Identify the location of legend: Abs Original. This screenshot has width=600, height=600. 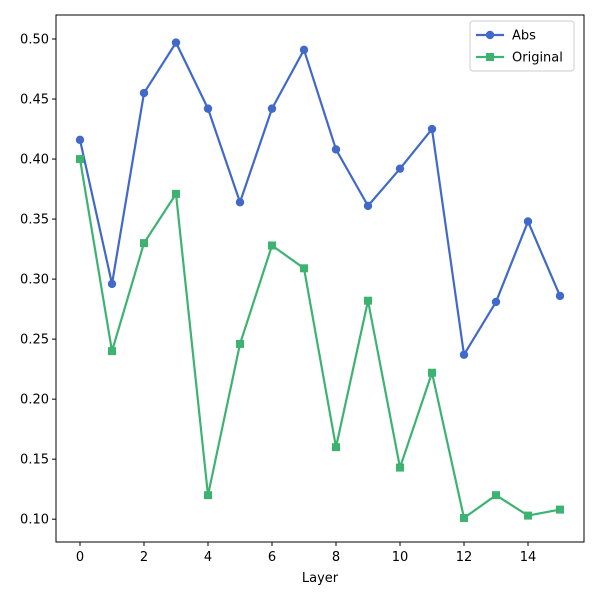
(522, 46).